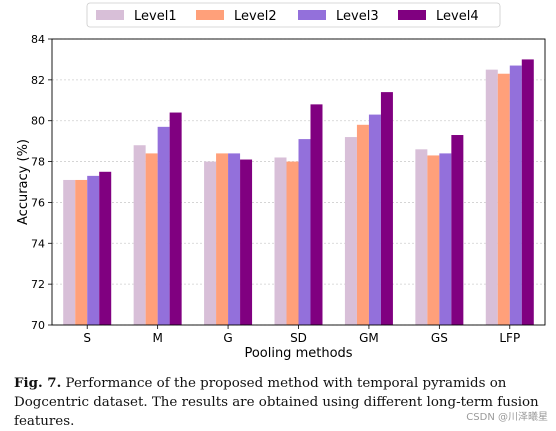 This screenshot has width=556, height=431. Describe the element at coordinates (38, 80) in the screenshot. I see `y-tick-label: 82` at that location.